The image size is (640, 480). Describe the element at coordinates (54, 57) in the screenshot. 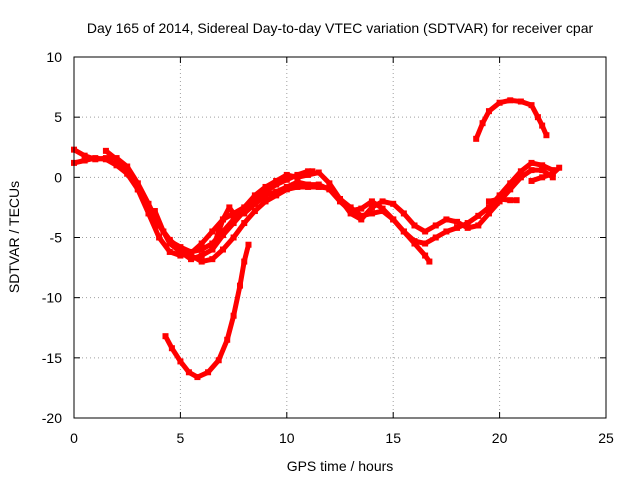

I see `y-tick-label: 10` at that location.